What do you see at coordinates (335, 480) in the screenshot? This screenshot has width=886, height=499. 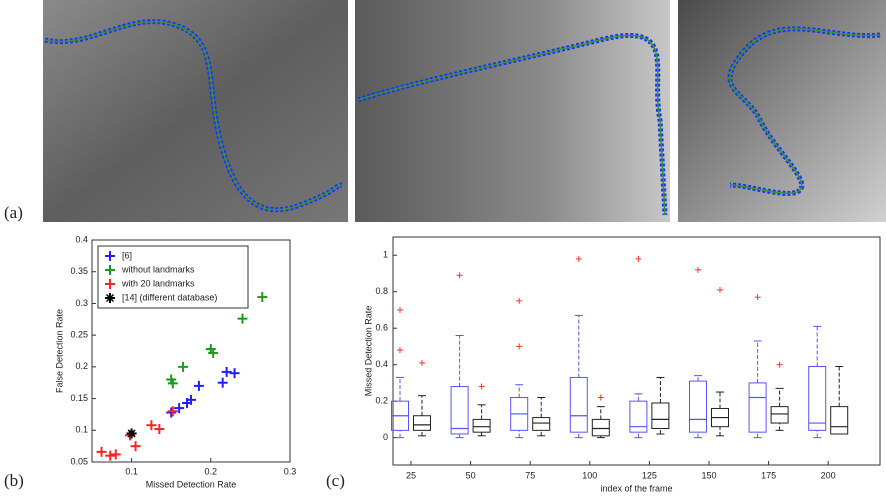 I see `panel-label: (c)` at bounding box center [335, 480].